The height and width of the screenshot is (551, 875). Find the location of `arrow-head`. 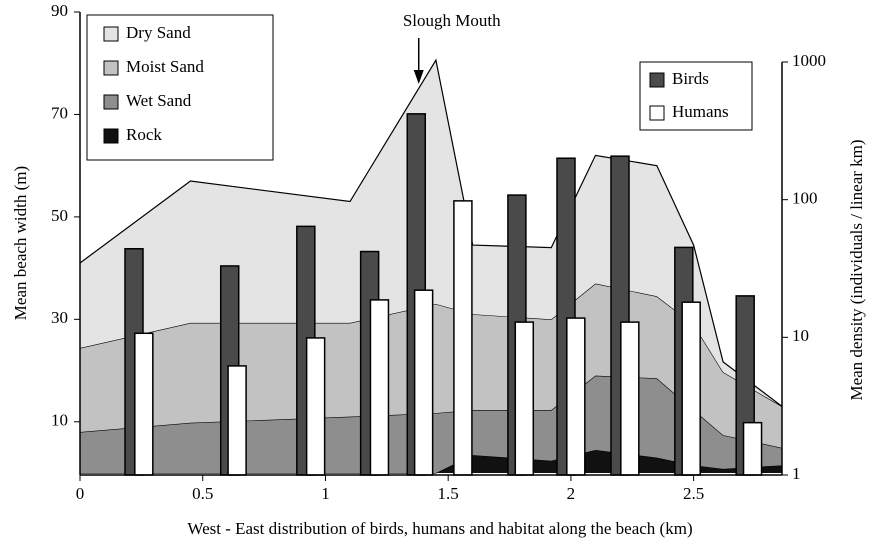

arrow-head is located at coordinates (418, 77).